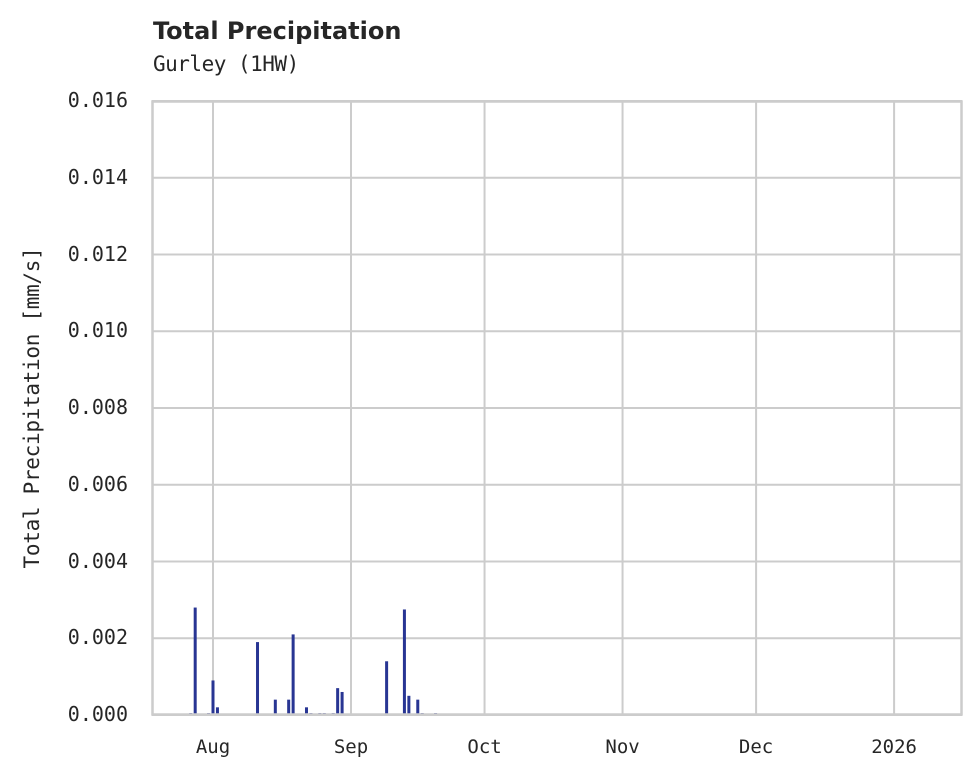 The width and height of the screenshot is (980, 780). What do you see at coordinates (313, 661) in the screenshot?
I see `precipitation-bars` at bounding box center [313, 661].